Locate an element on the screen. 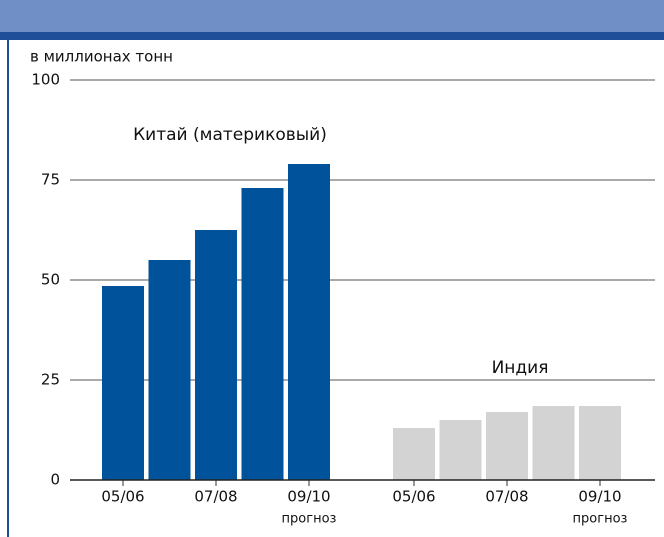 The width and height of the screenshot is (664, 537). y-axis-label: в миллионах тонн is located at coordinates (101, 57).